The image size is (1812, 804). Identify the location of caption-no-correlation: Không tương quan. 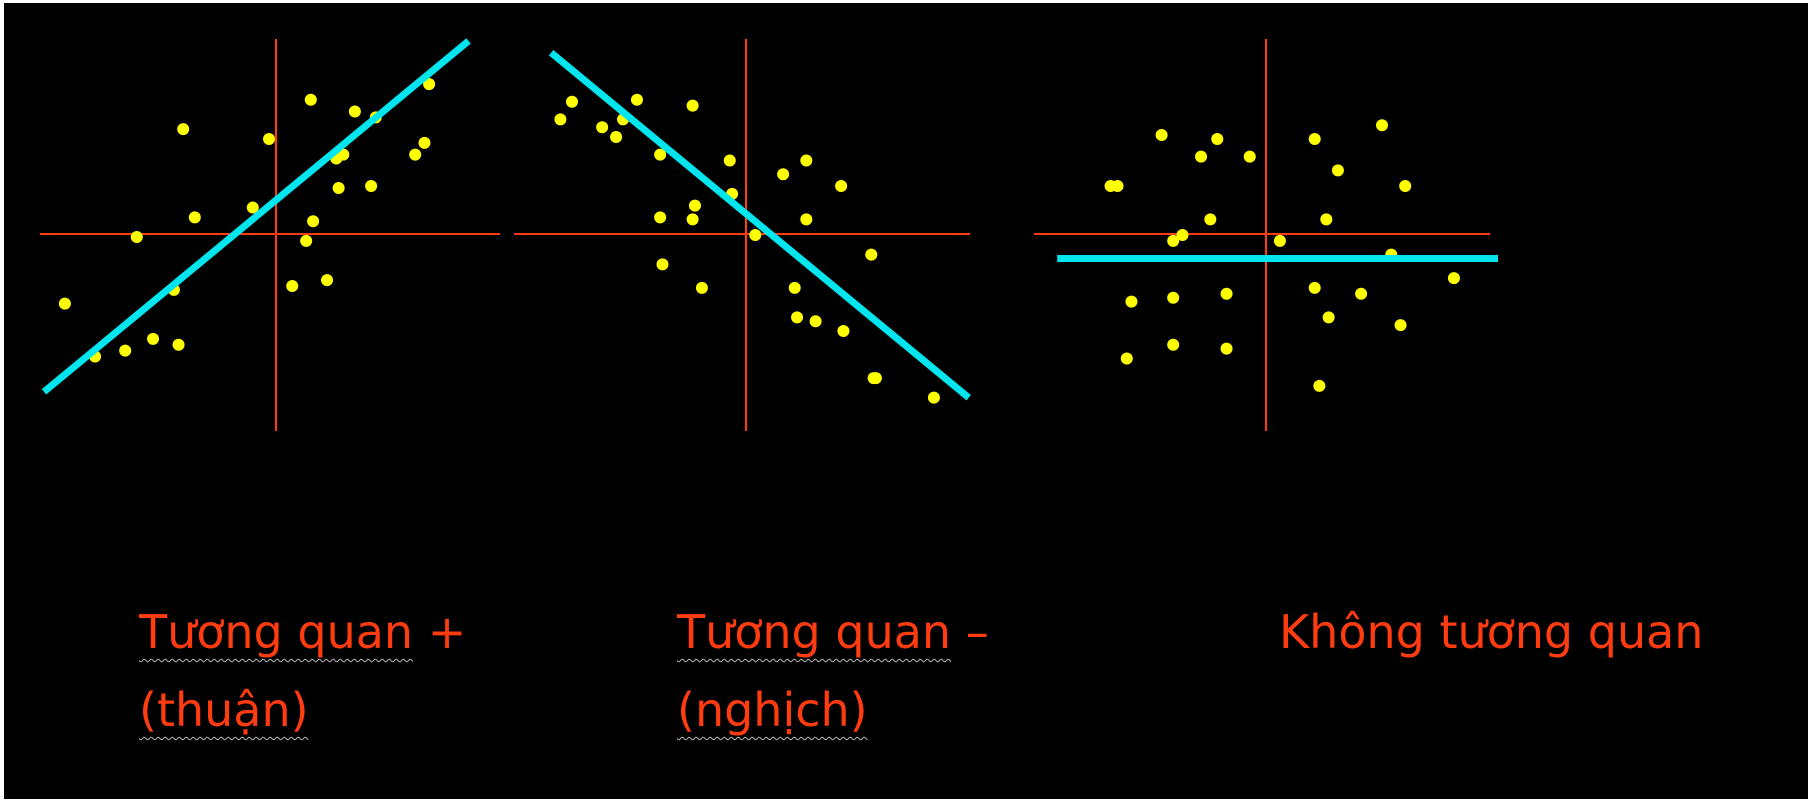
(1491, 632).